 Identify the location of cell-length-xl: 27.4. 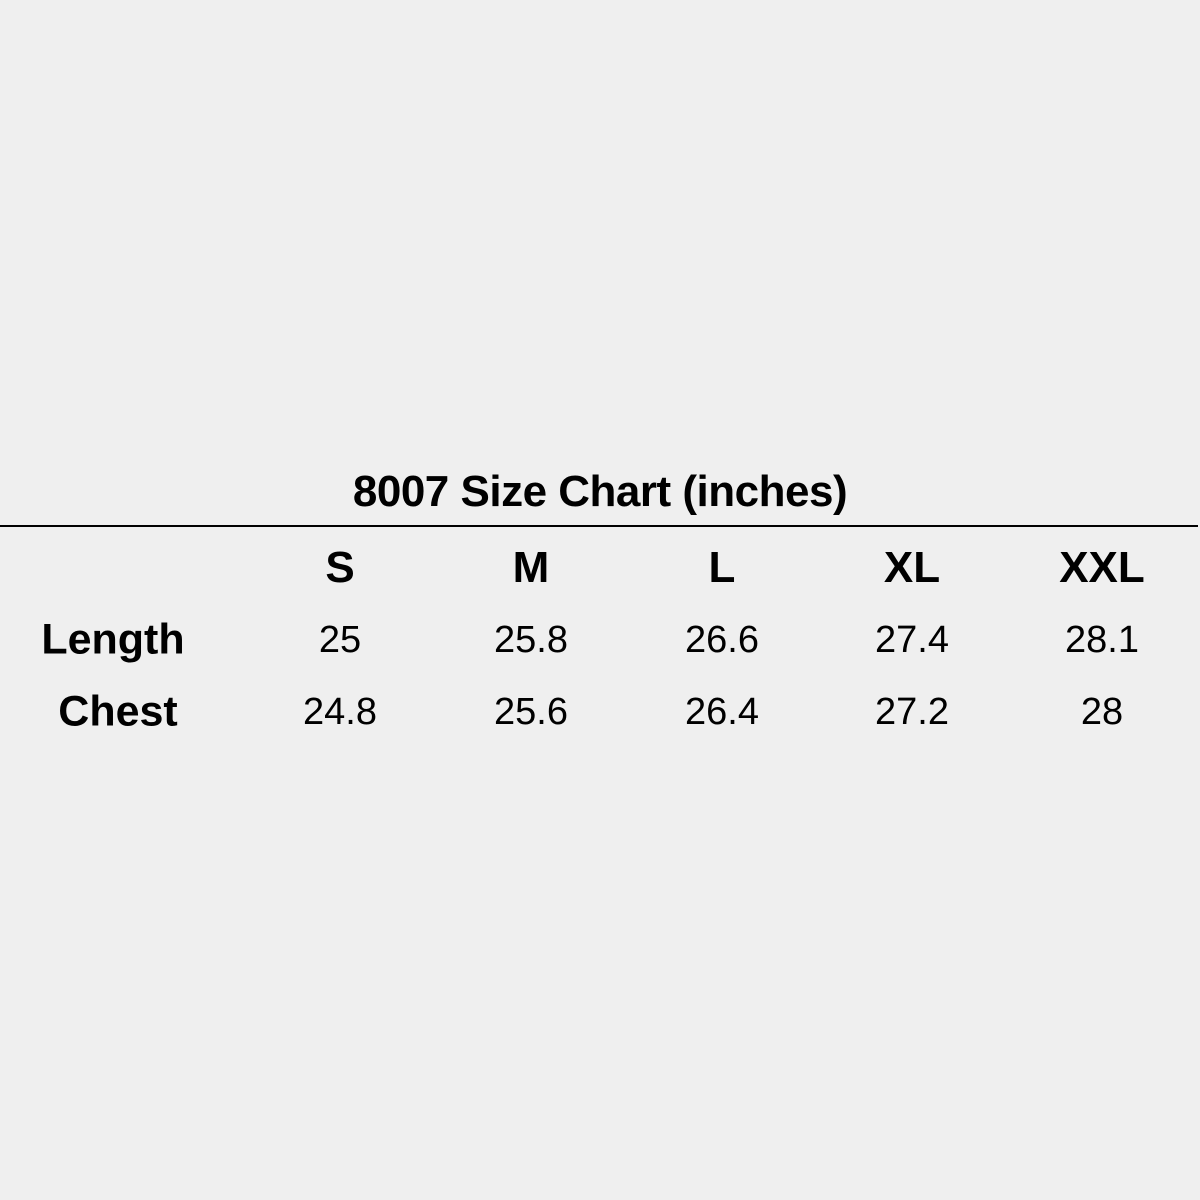
(912, 640).